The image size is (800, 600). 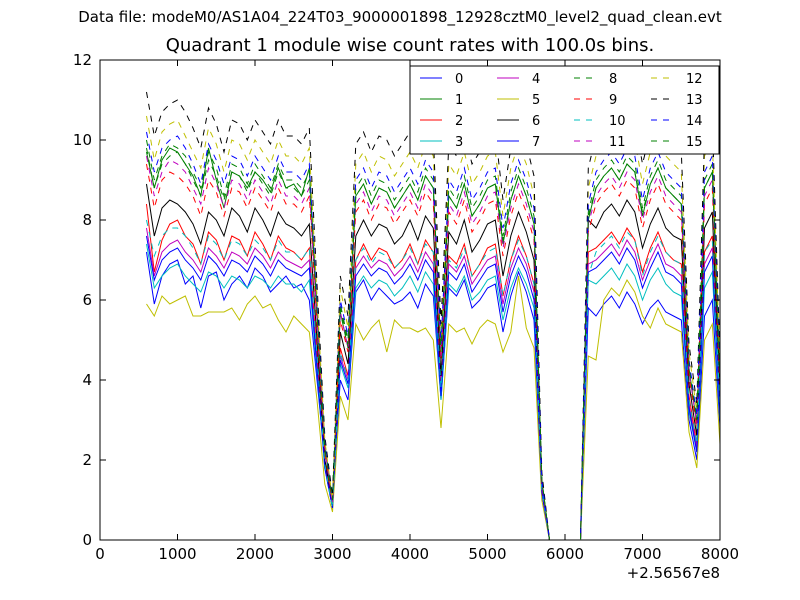 What do you see at coordinates (536, 142) in the screenshot?
I see `legend-label-7: 7` at bounding box center [536, 142].